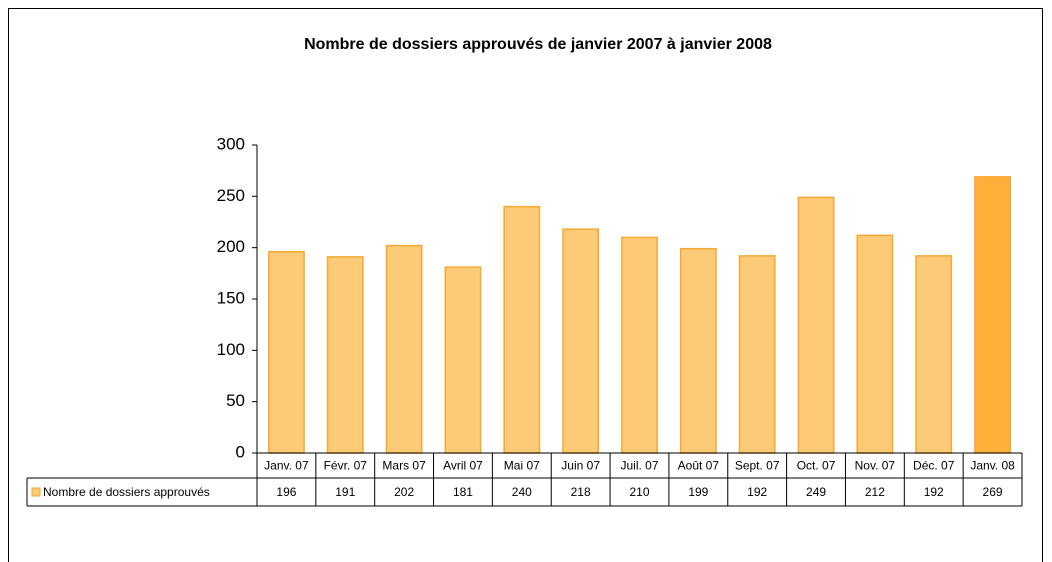 This screenshot has width=1052, height=562. What do you see at coordinates (993, 492) in the screenshot?
I see `table-value: 269` at bounding box center [993, 492].